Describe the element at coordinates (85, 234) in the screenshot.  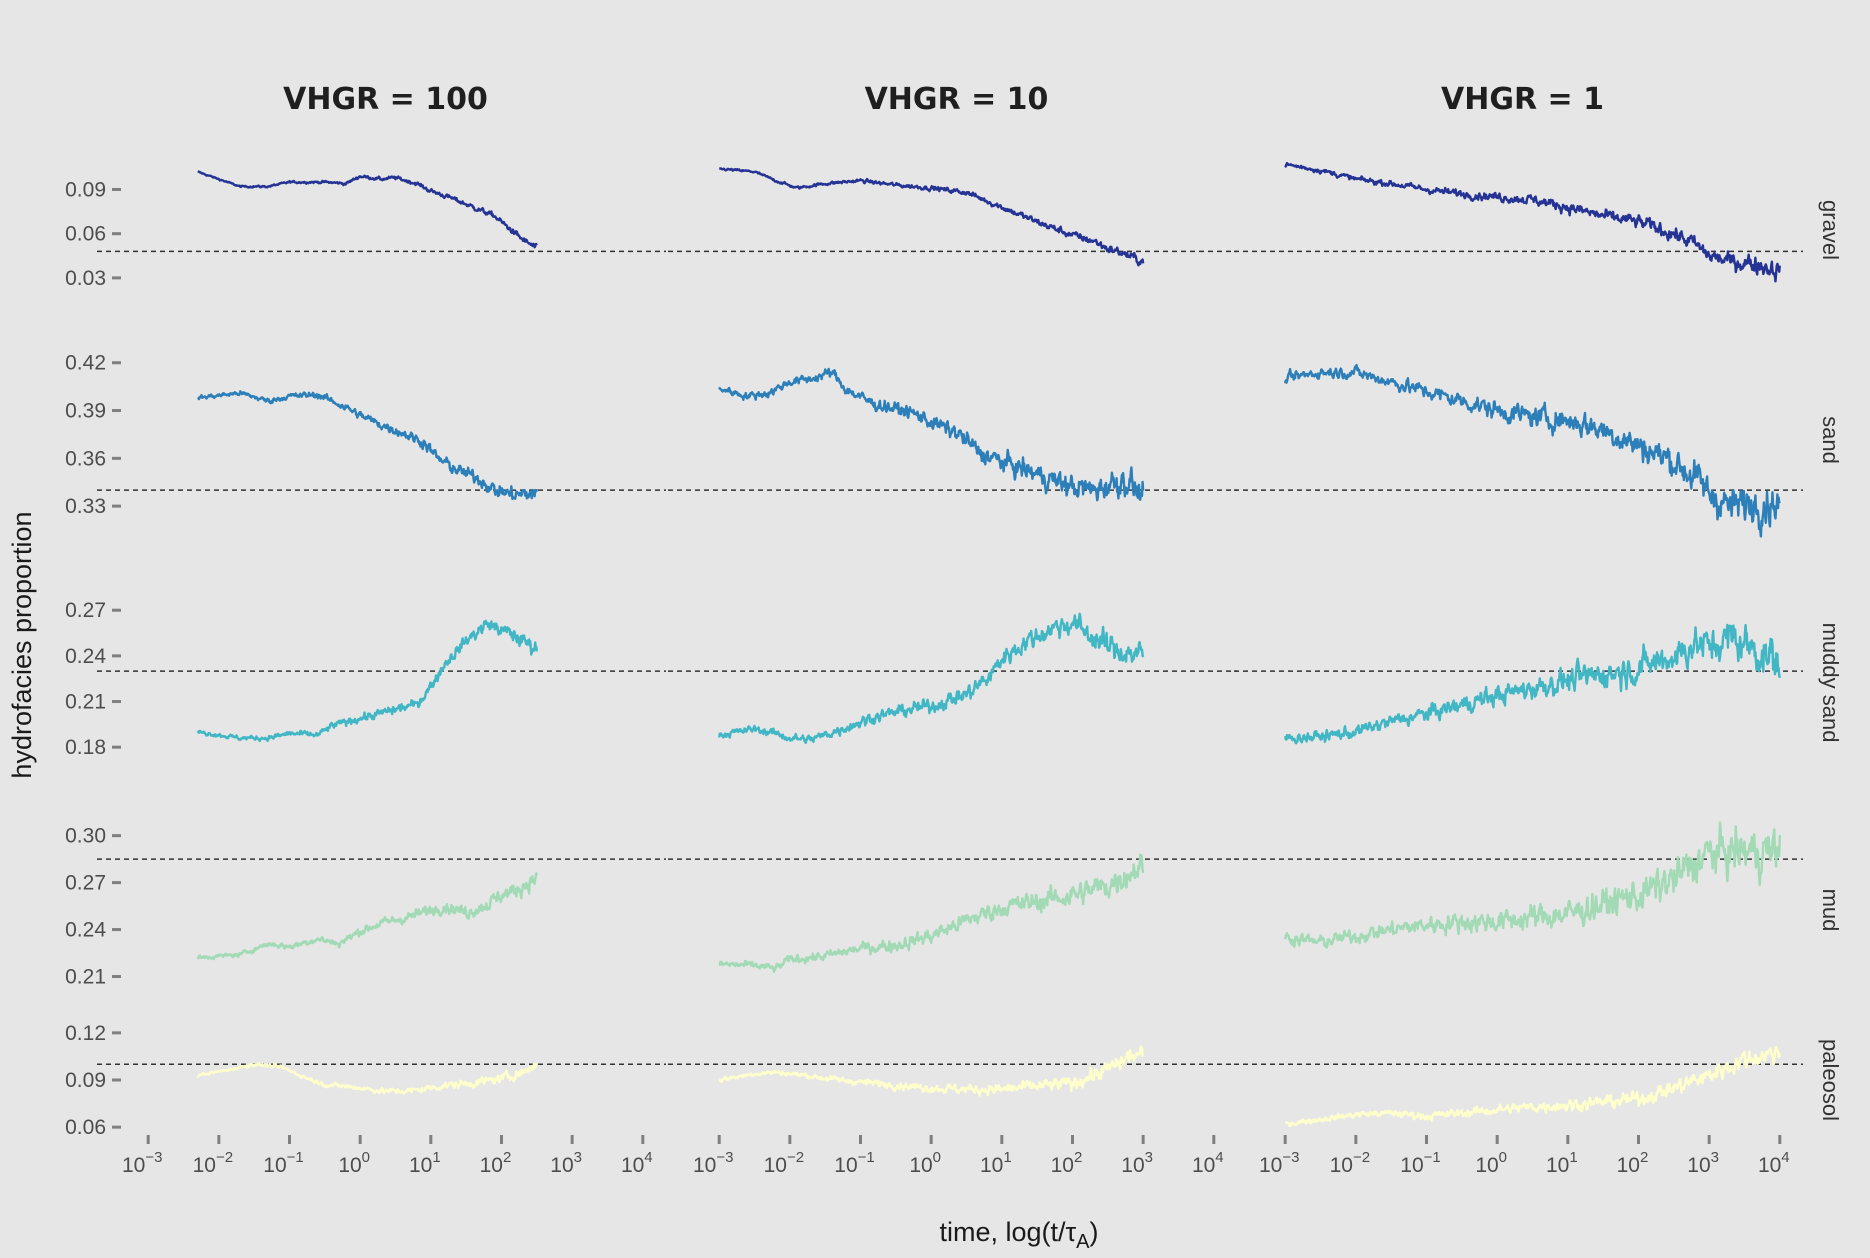
I see `y-tick-label: 0.06` at that location.